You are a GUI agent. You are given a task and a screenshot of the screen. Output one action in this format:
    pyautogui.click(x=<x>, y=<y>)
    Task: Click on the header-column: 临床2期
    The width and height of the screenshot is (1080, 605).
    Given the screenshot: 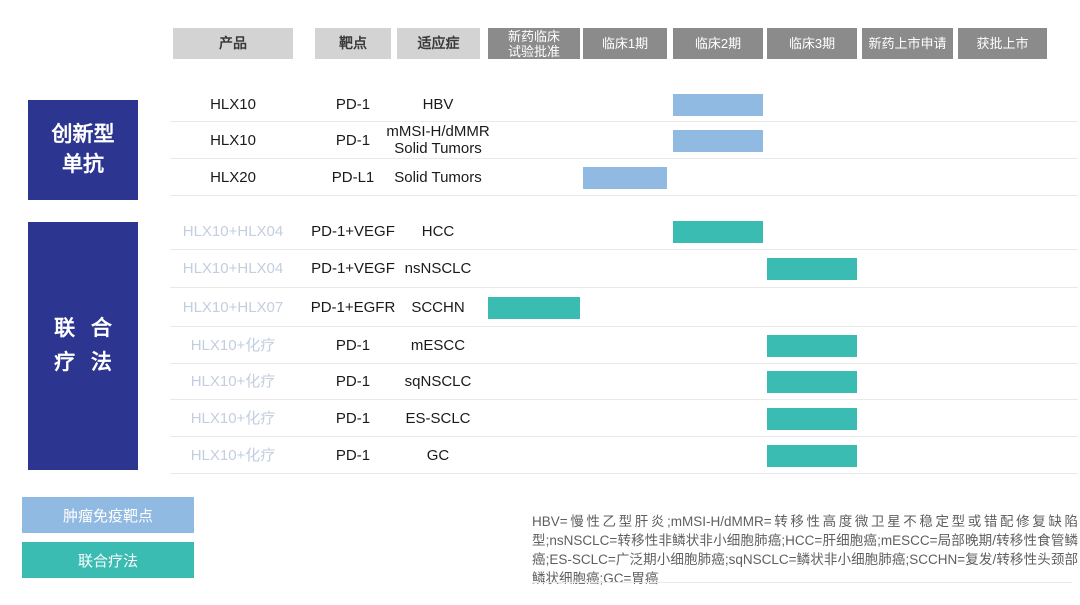 What is the action you would take?
    pyautogui.click(x=718, y=43)
    